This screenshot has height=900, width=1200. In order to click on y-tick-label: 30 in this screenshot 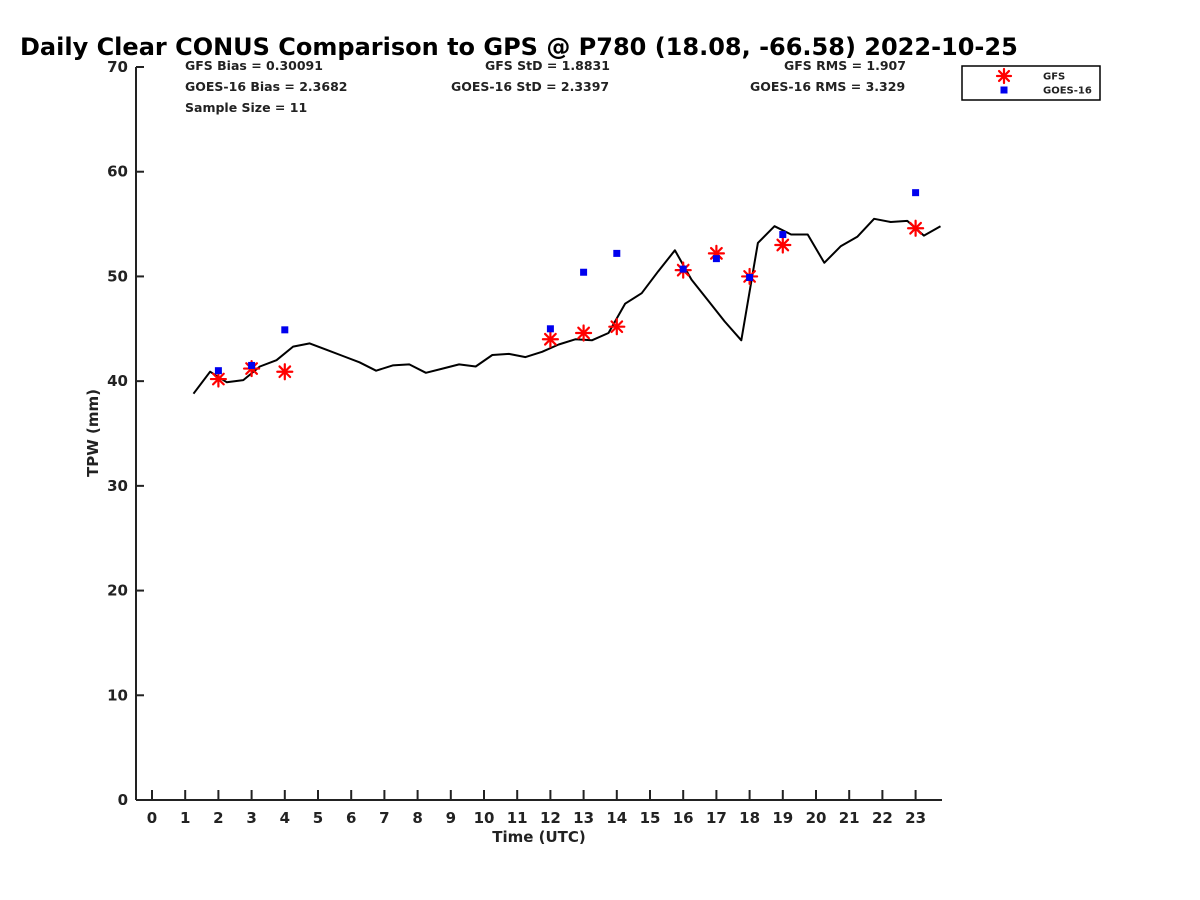, I will do `click(117, 486)`.